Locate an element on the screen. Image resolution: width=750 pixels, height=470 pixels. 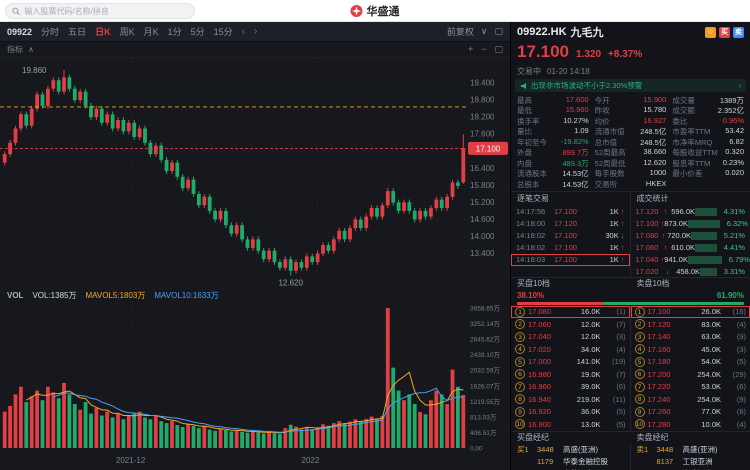
tick-row: 14:18:02 17.100 1K ↑ is located at coordinates (570, 248).